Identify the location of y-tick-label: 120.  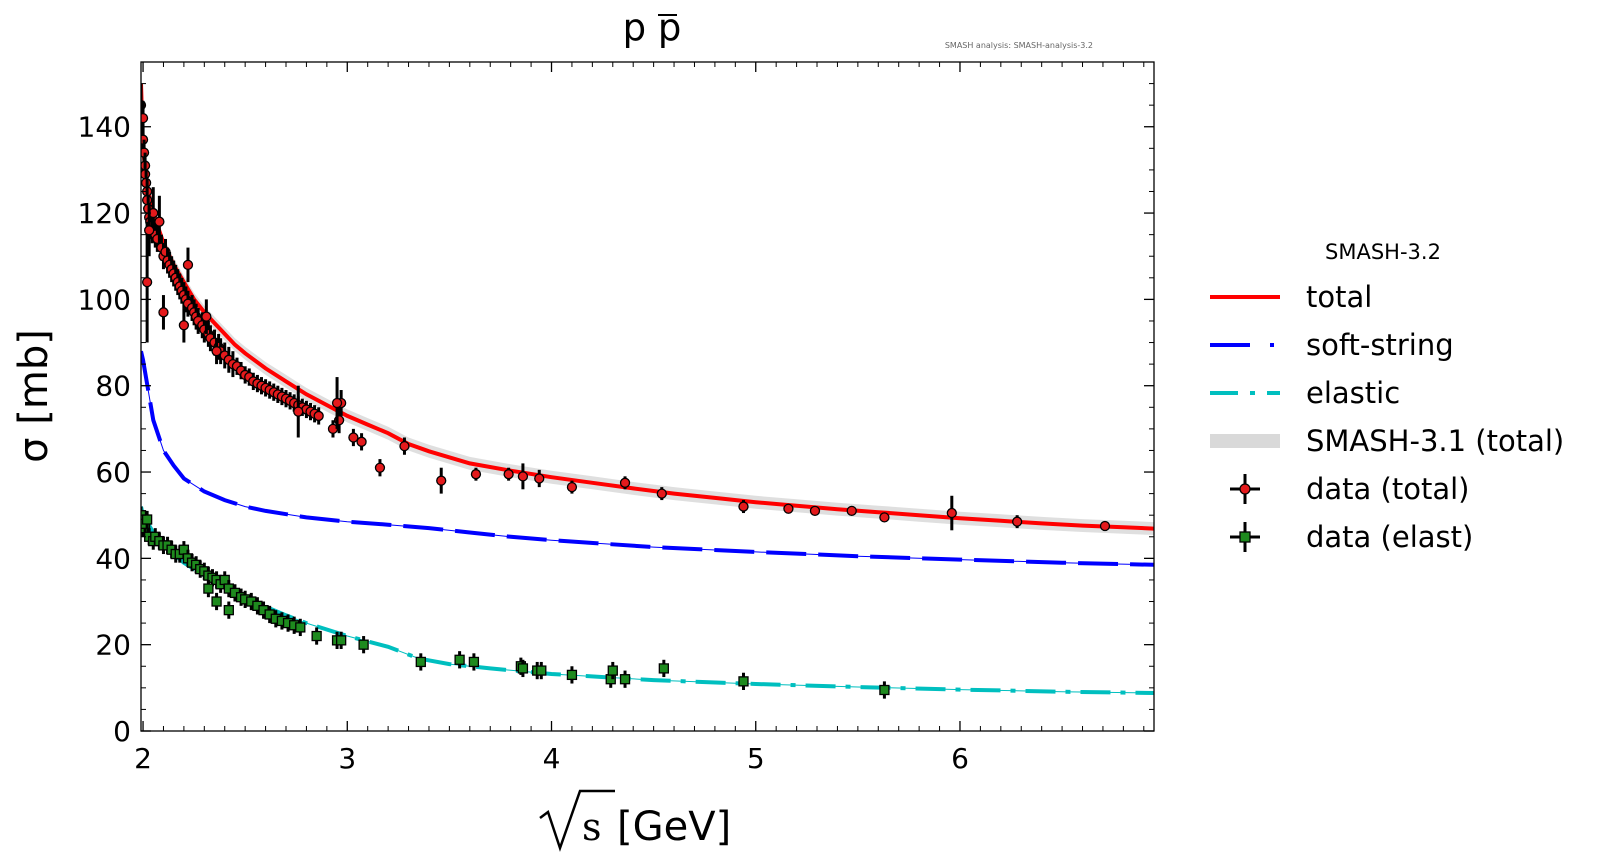
(104, 213).